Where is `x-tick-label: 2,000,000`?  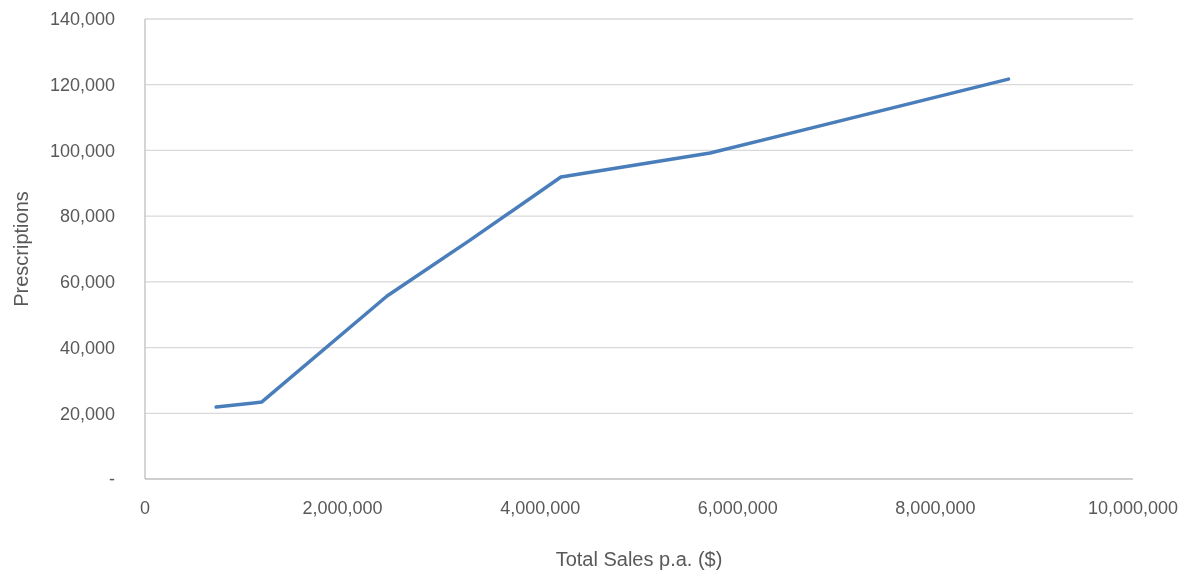 x-tick-label: 2,000,000 is located at coordinates (342, 508).